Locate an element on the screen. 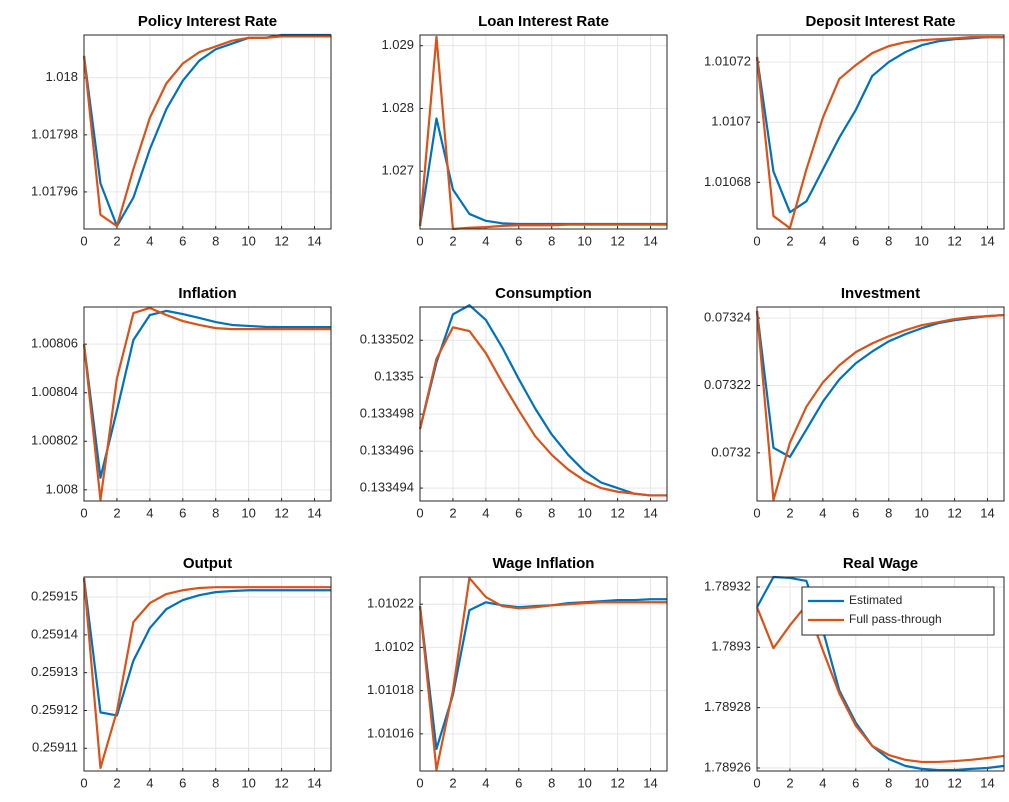 The height and width of the screenshot is (802, 1009). y-tick-label: 1.01796 is located at coordinates (54, 190).